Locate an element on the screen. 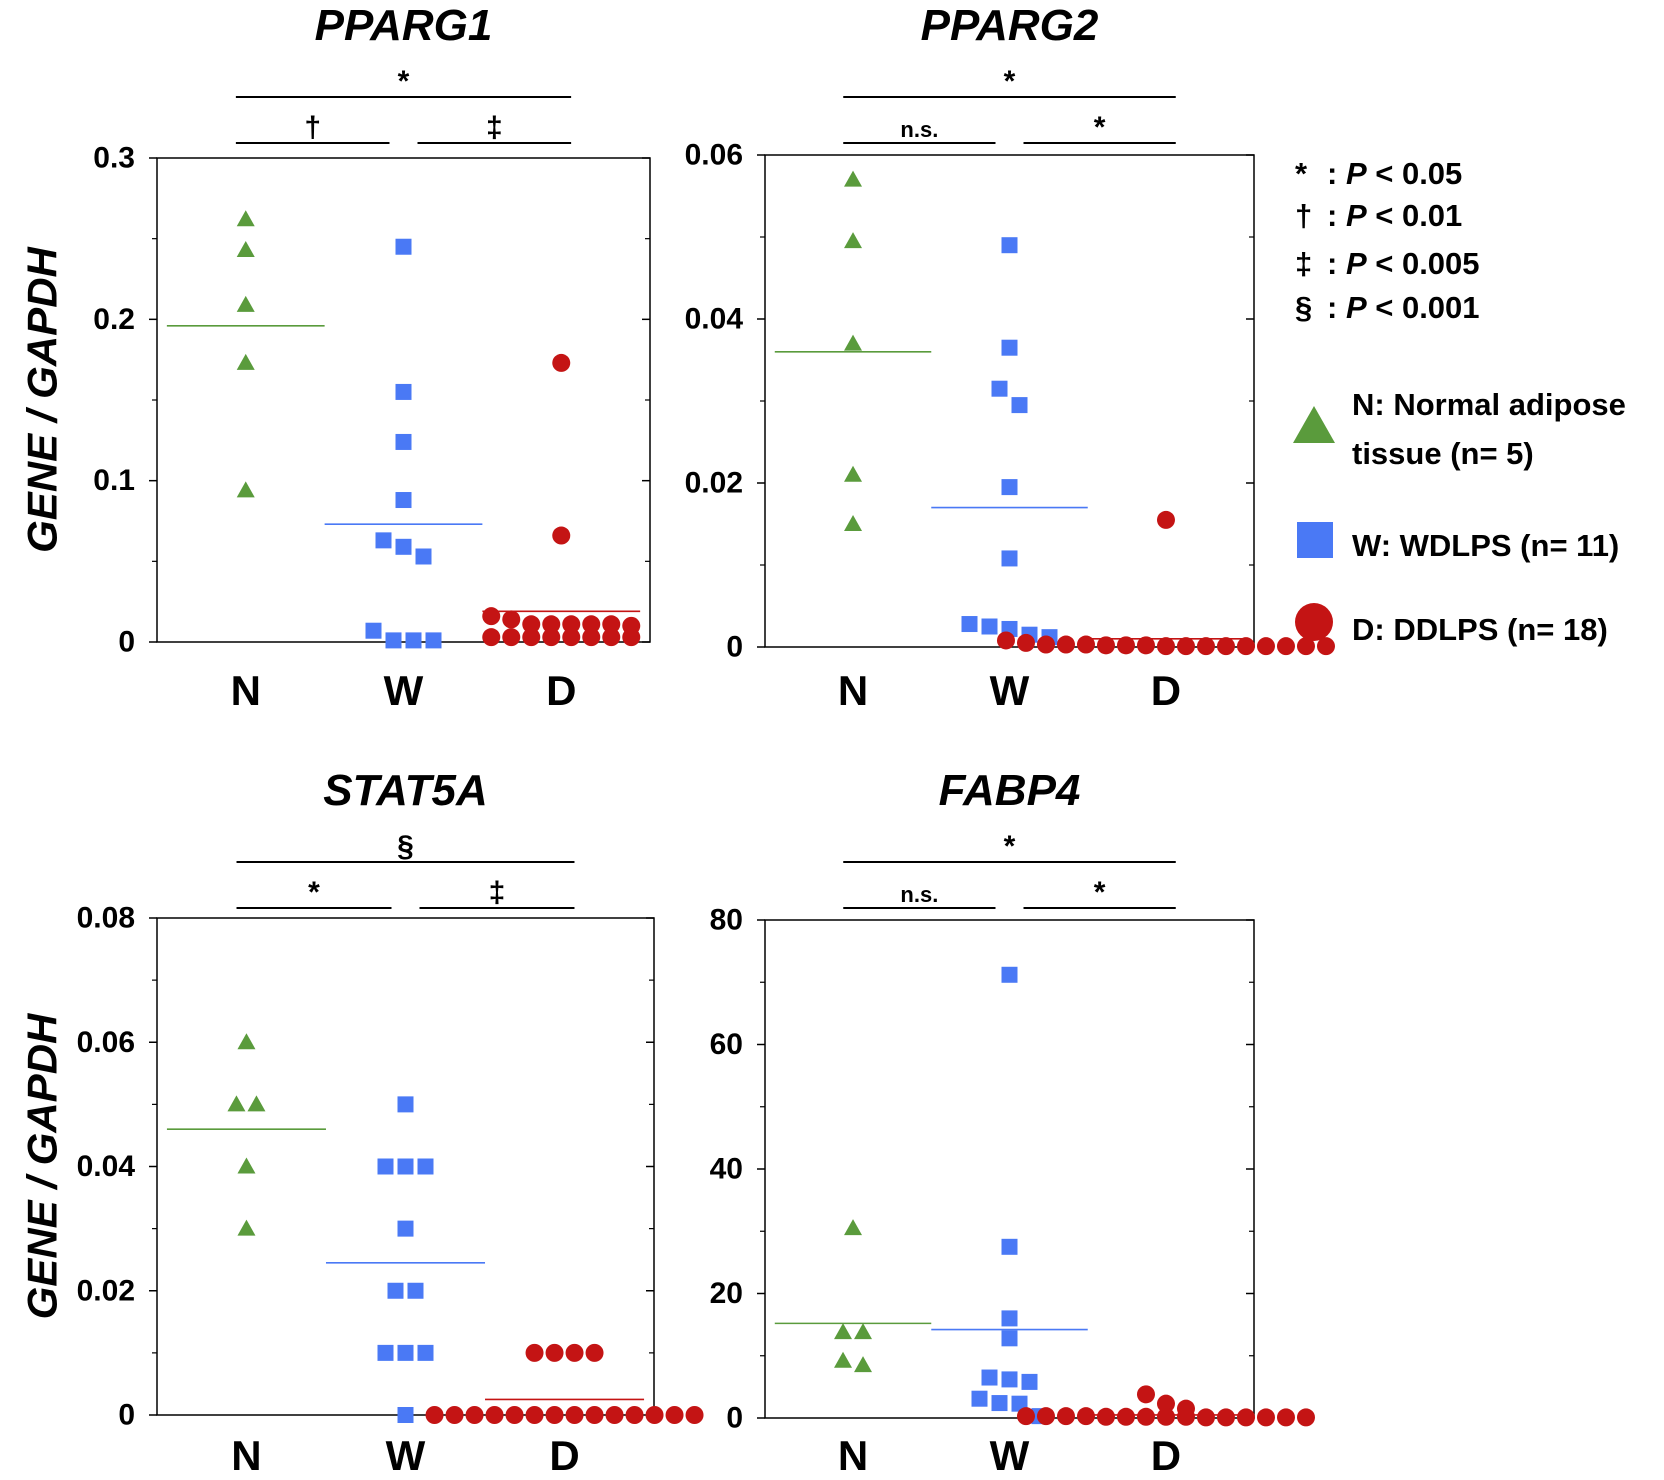  pvalue-legend-row: ‡ : P < 0.005 is located at coordinates (1387, 263).